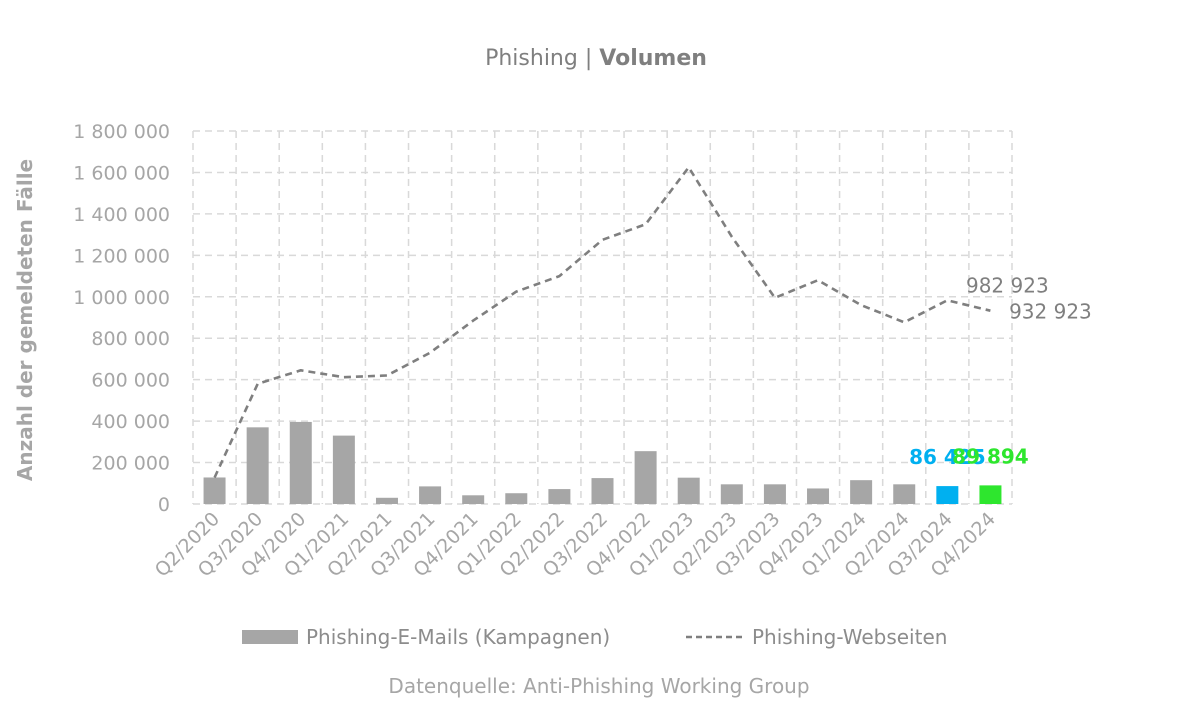  What do you see at coordinates (1007, 285) in the screenshot?
I see `line-data-label: 982 923` at bounding box center [1007, 285].